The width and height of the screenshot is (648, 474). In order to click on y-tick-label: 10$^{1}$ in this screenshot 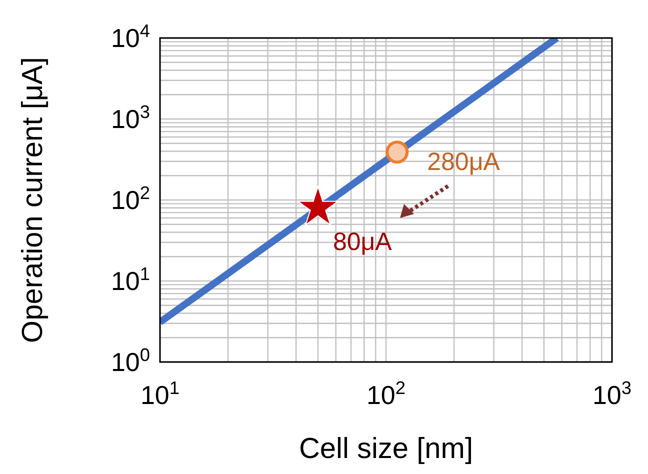, I will do `click(130, 280)`.